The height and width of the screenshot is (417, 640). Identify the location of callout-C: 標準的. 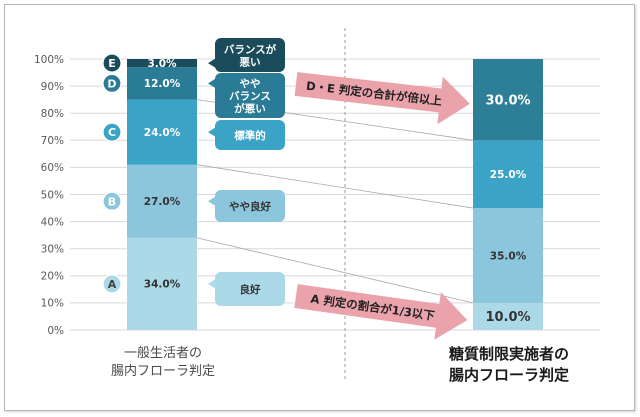
(246, 135).